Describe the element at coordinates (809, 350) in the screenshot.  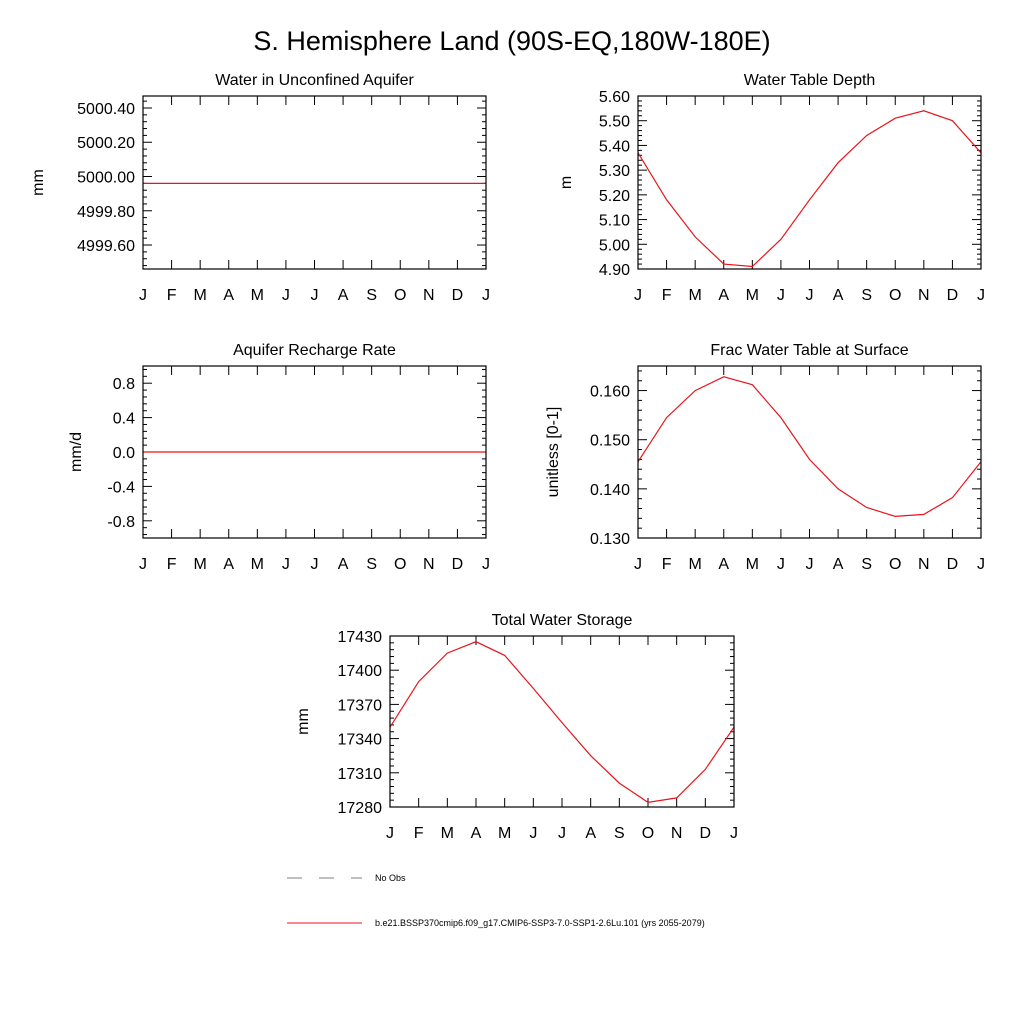
I see `panel-title: Frac Water Table at Surface` at that location.